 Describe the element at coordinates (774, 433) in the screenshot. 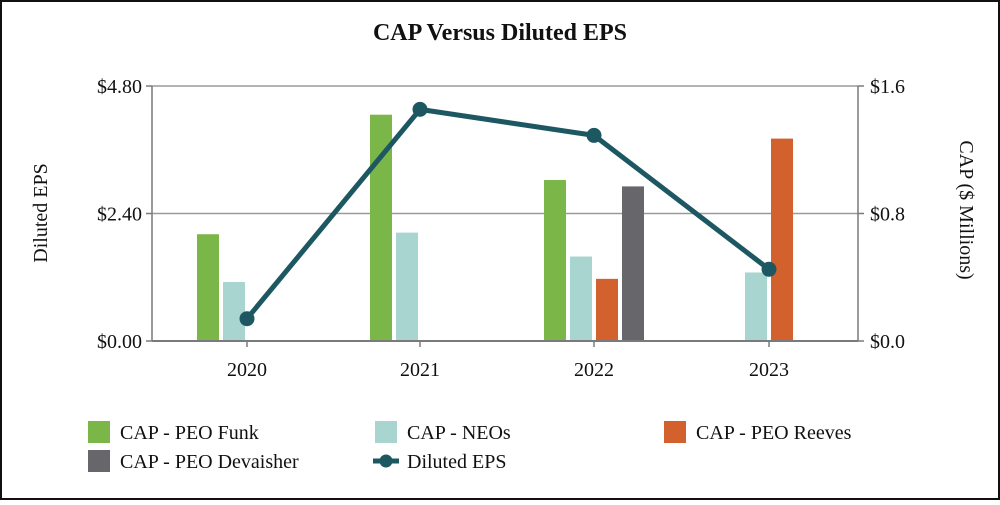

I see `legend-label-cap-peo-reeves: CAP - PEO Reeves` at that location.